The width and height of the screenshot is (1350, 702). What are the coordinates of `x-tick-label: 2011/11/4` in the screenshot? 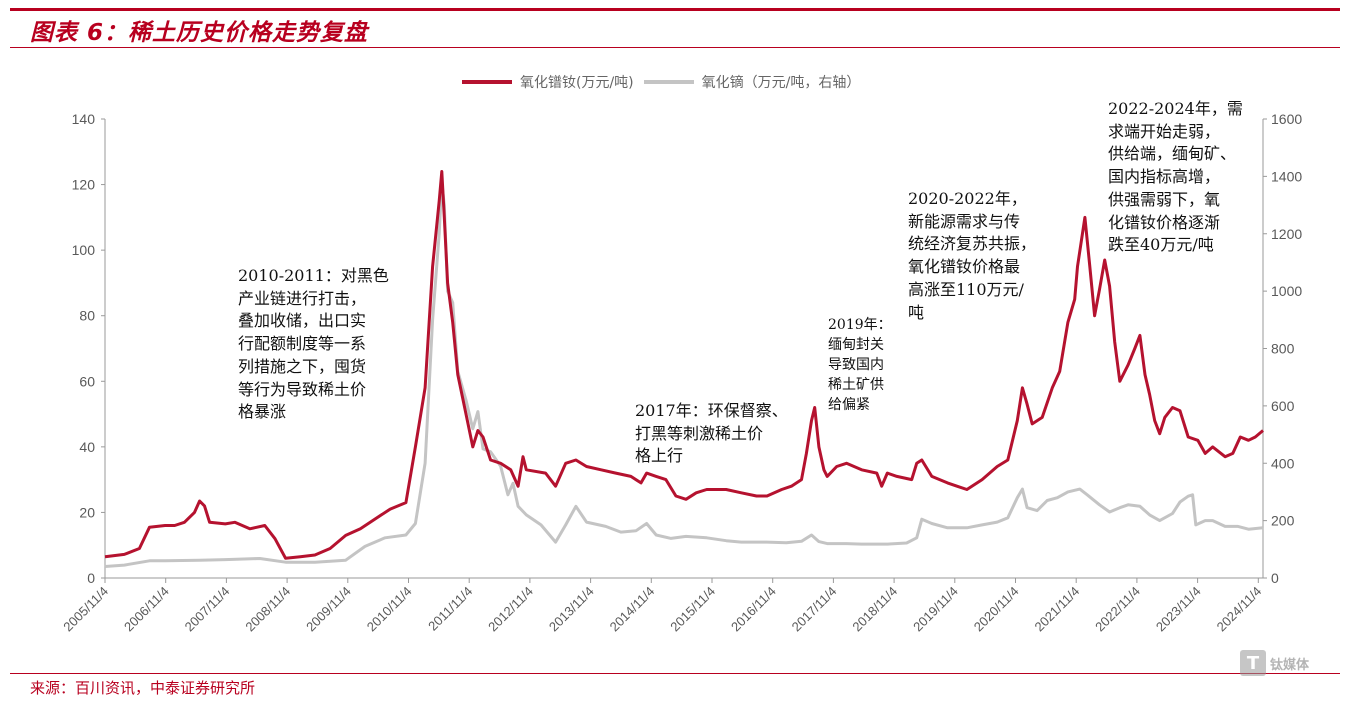 It's located at (450, 609).